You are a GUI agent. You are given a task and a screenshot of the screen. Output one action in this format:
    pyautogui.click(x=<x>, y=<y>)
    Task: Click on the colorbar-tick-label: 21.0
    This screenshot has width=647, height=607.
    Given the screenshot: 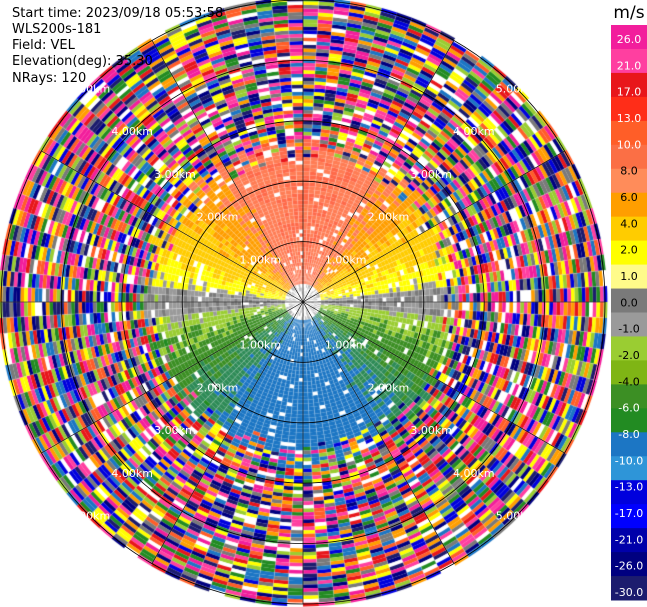 What is the action you would take?
    pyautogui.click(x=629, y=65)
    